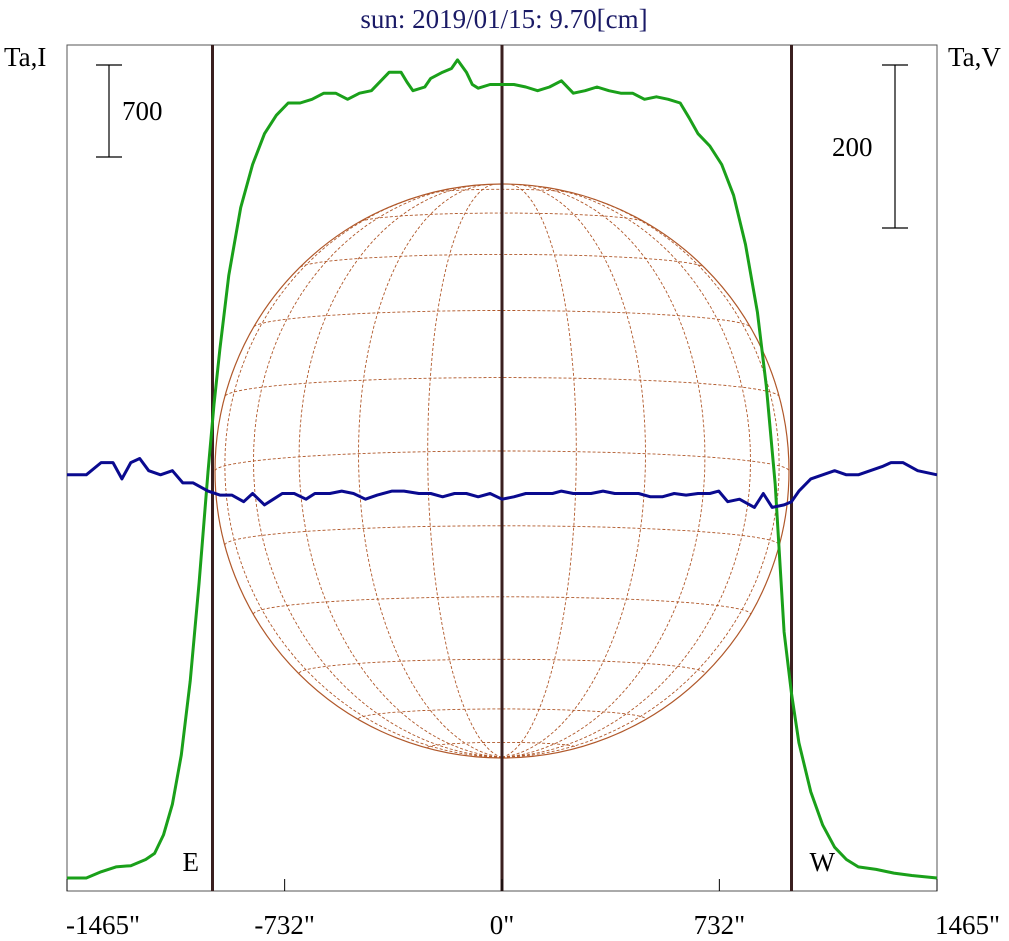 The image size is (1009, 941). Describe the element at coordinates (852, 147) in the screenshot. I see `right-scale-value: 200` at that location.